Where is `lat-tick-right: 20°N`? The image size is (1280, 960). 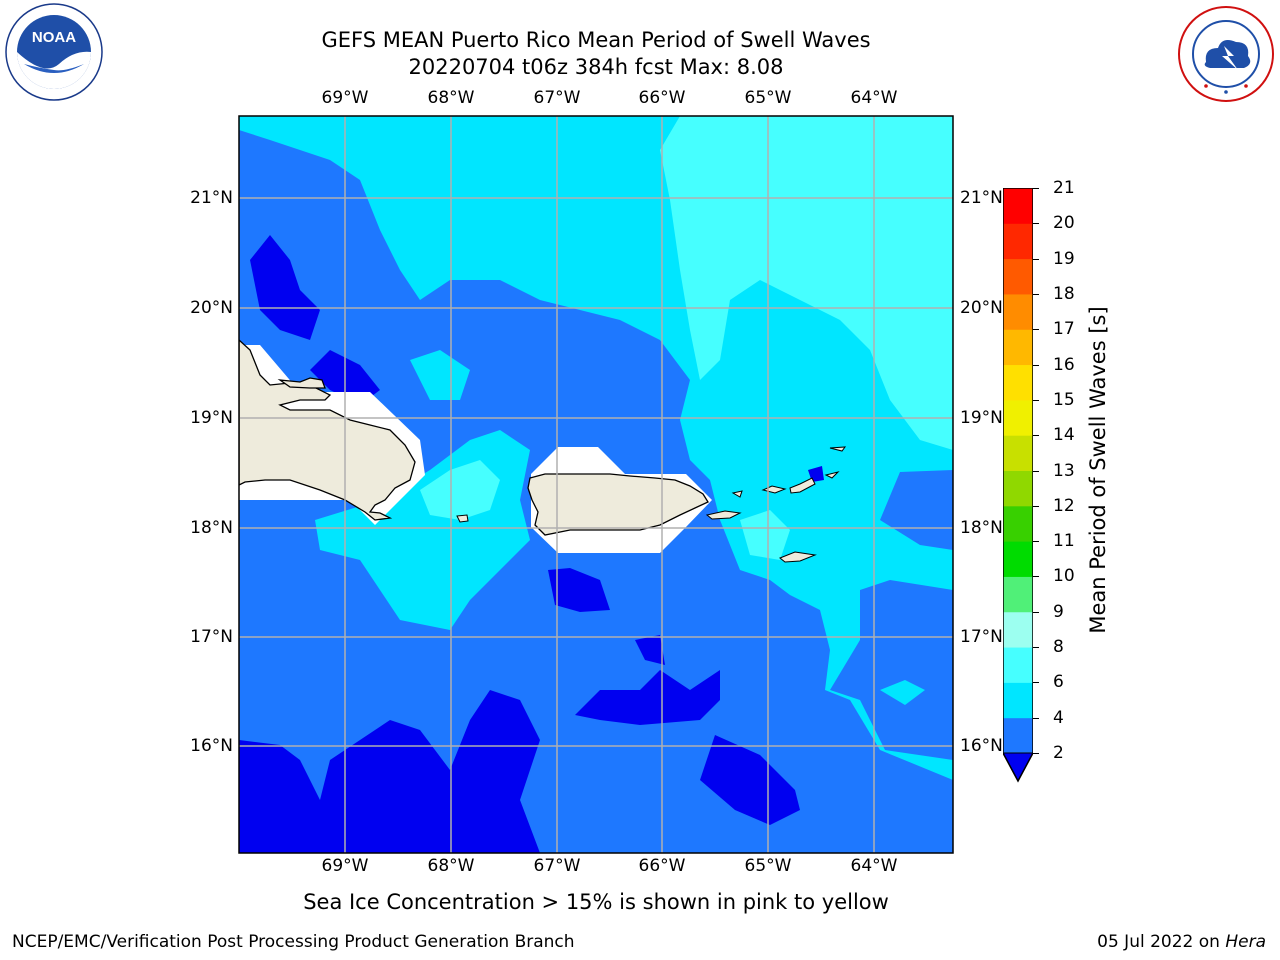
lat-tick-right: 20°N is located at coordinates (981, 308).